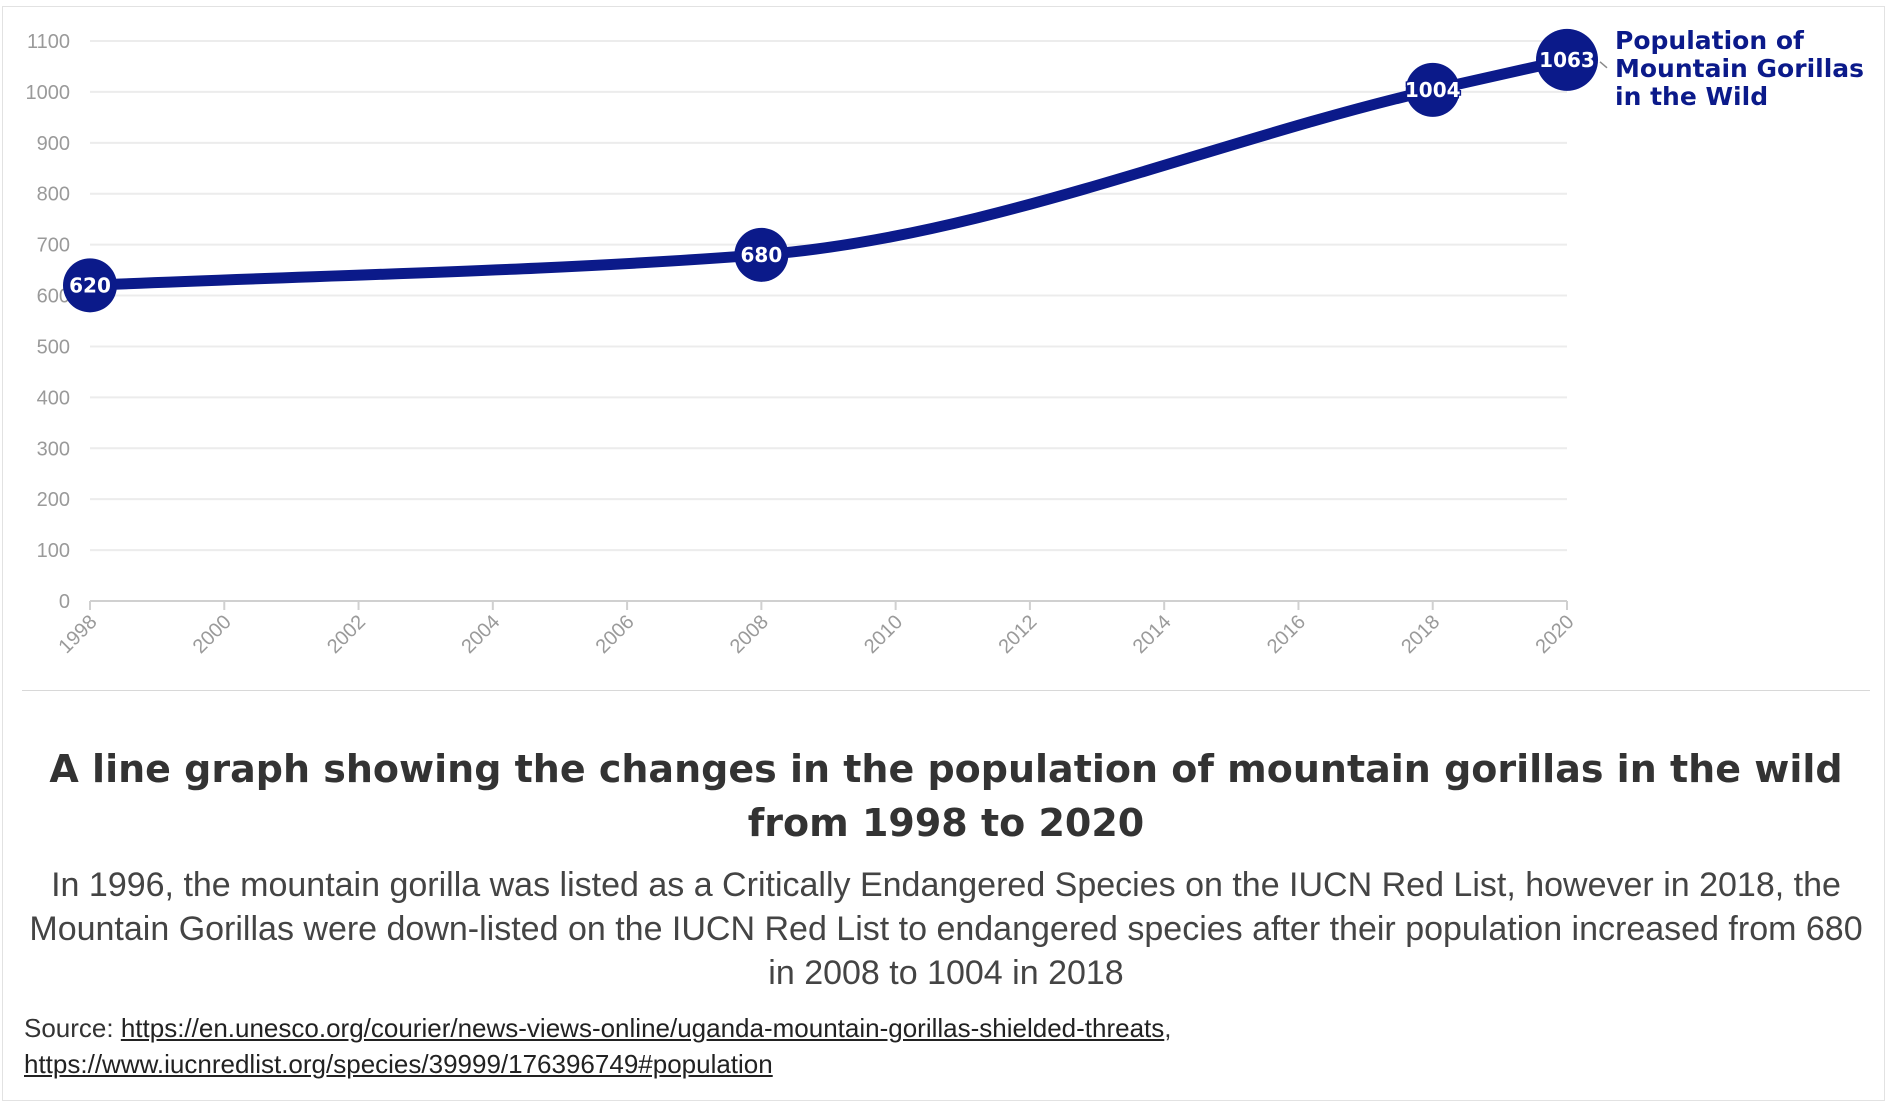  I want to click on x-tick-label: 2000, so click(212, 634).